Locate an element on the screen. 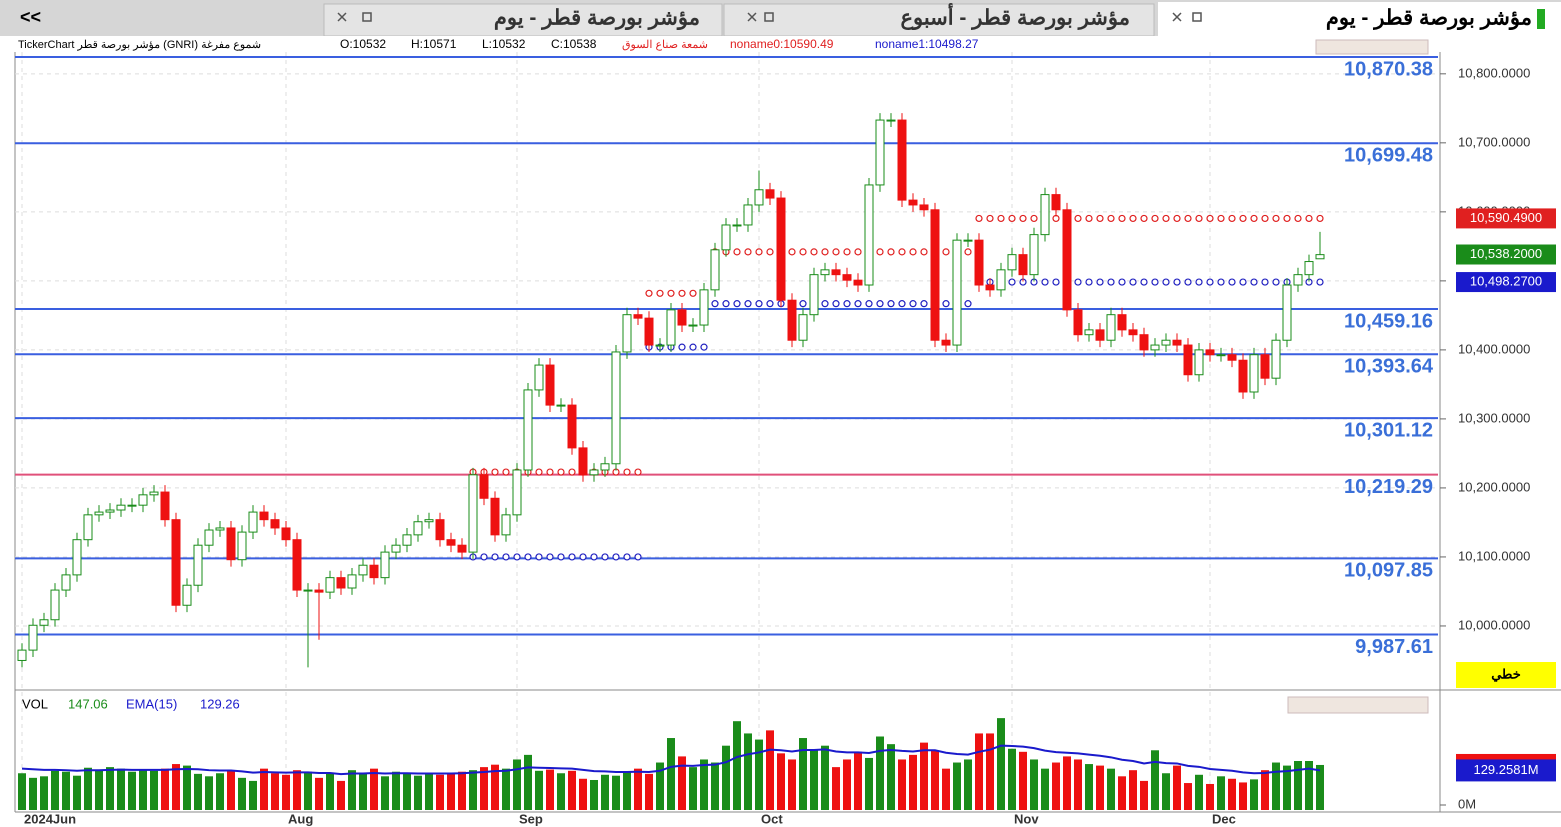 This screenshot has width=1561, height=827. level-label: 10,393.64 is located at coordinates (1389, 367).